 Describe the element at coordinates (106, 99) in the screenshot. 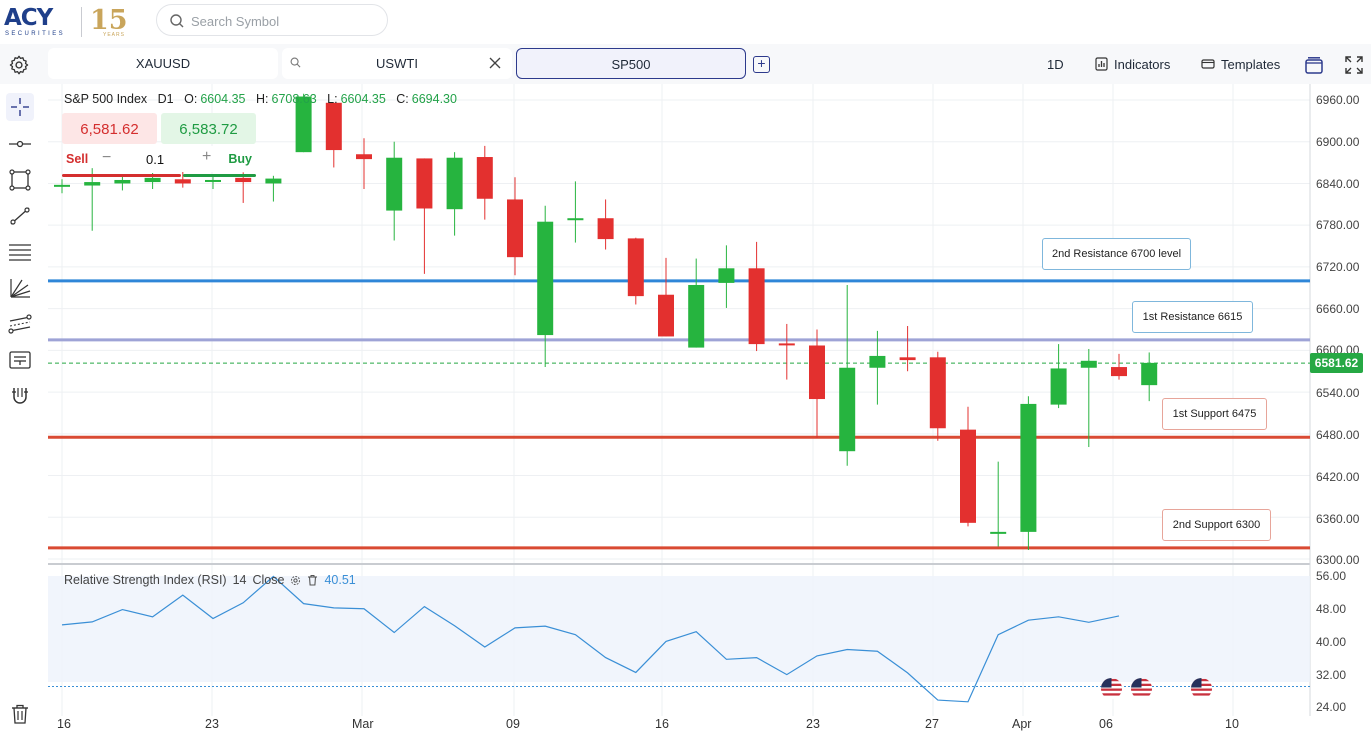

I see `symbol-name: S&P 500 Index` at that location.